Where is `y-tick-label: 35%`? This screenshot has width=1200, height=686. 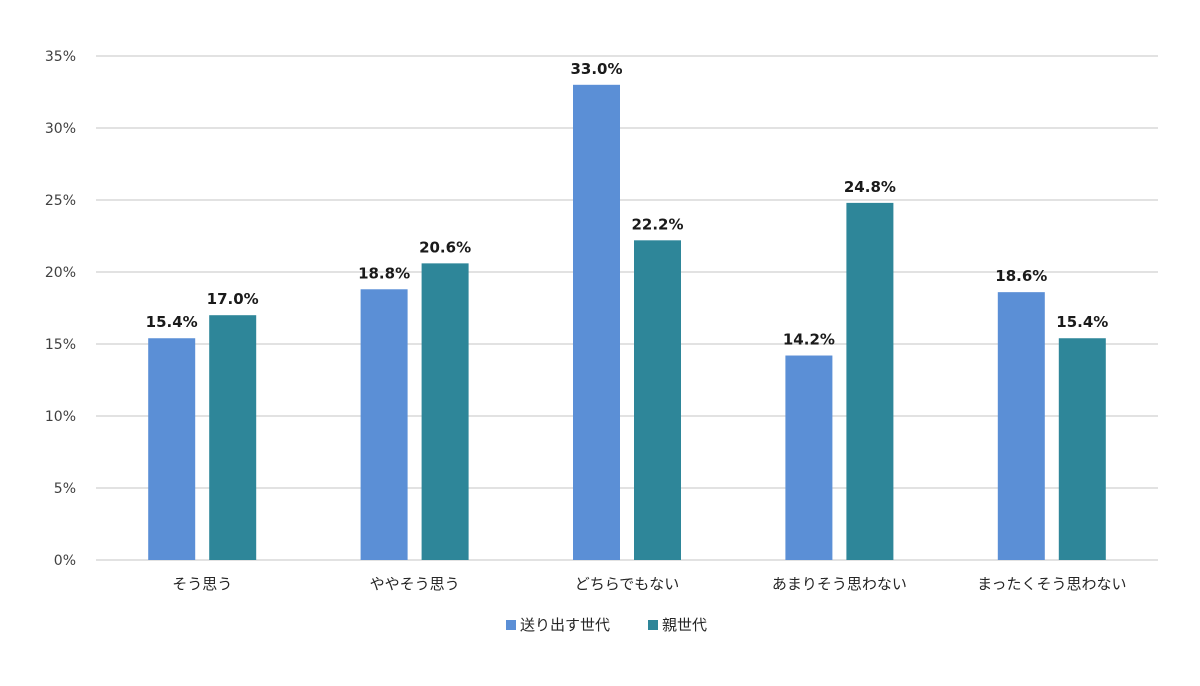
y-tick-label: 35% is located at coordinates (60, 57).